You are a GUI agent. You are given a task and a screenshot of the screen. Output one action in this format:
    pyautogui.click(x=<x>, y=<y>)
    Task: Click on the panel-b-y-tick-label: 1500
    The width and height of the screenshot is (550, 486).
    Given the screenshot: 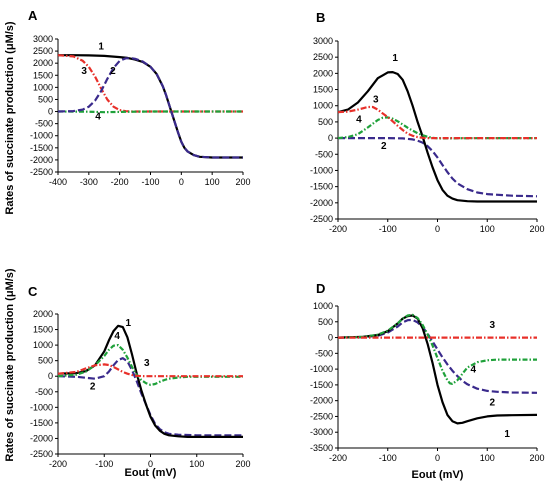 What is the action you would take?
    pyautogui.click(x=323, y=90)
    